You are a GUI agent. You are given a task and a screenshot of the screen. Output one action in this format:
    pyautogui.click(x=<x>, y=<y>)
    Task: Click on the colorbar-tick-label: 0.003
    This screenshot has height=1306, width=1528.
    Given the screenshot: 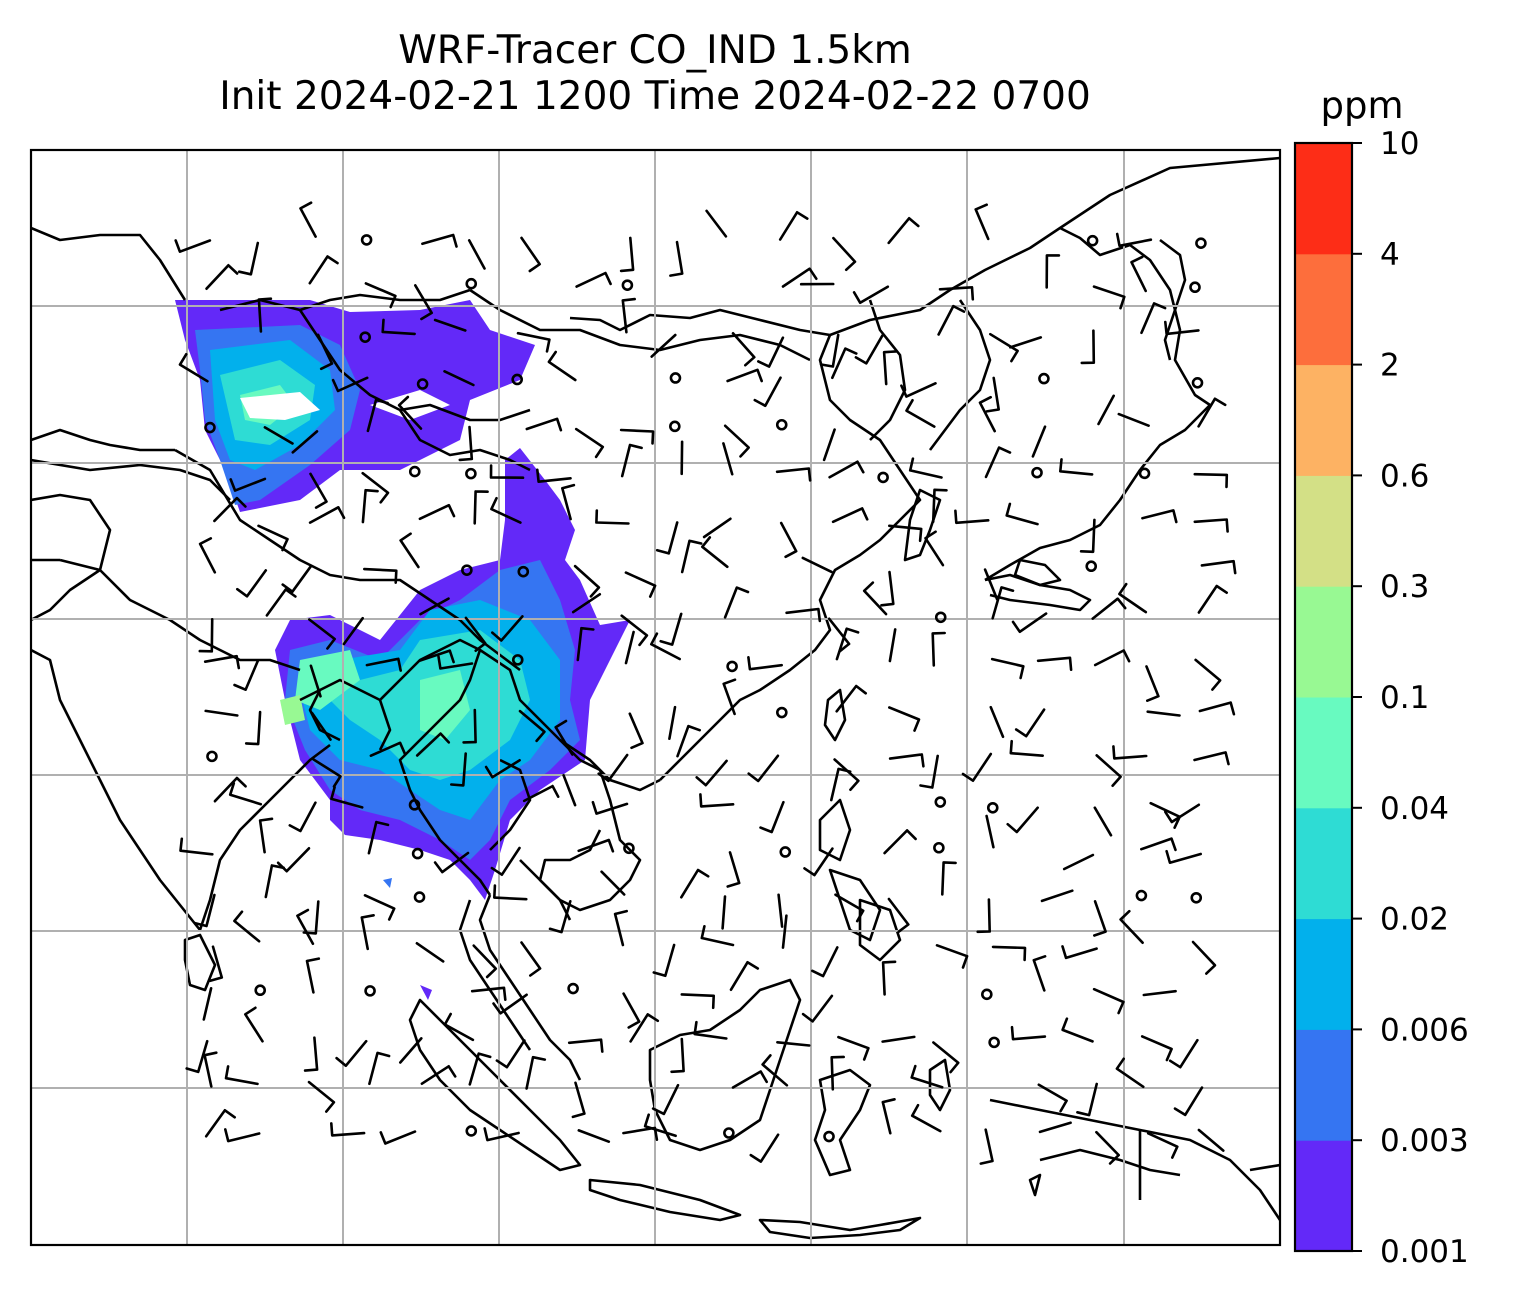 What is the action you would take?
    pyautogui.click(x=1424, y=1141)
    